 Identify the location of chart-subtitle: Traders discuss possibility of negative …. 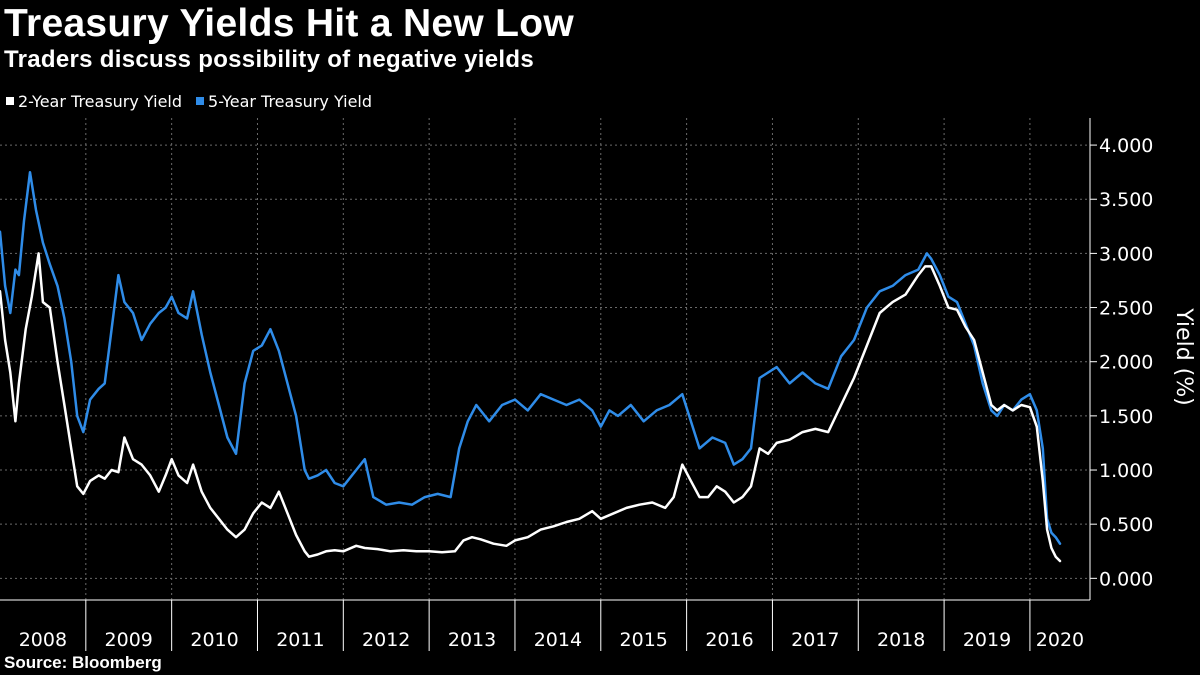
(269, 59).